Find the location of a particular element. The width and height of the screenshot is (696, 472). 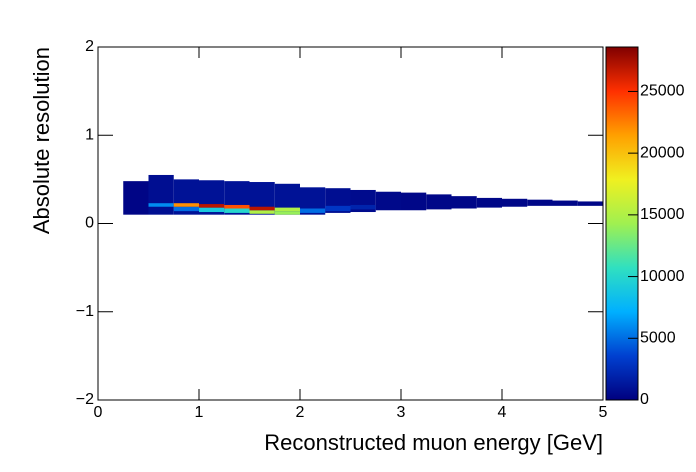

x-axis-title: Reconstructed muon energy [GeV] is located at coordinates (433, 442).